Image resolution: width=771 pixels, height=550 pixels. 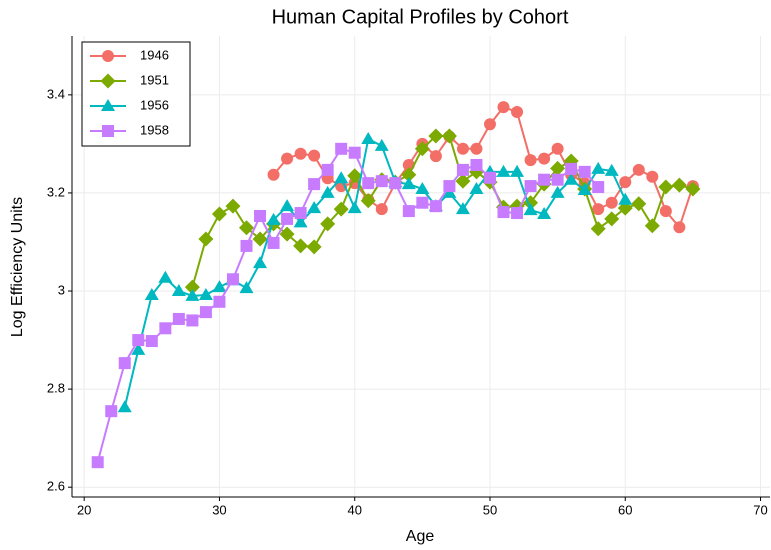 What do you see at coordinates (420, 536) in the screenshot?
I see `x-axis-label: Age` at bounding box center [420, 536].